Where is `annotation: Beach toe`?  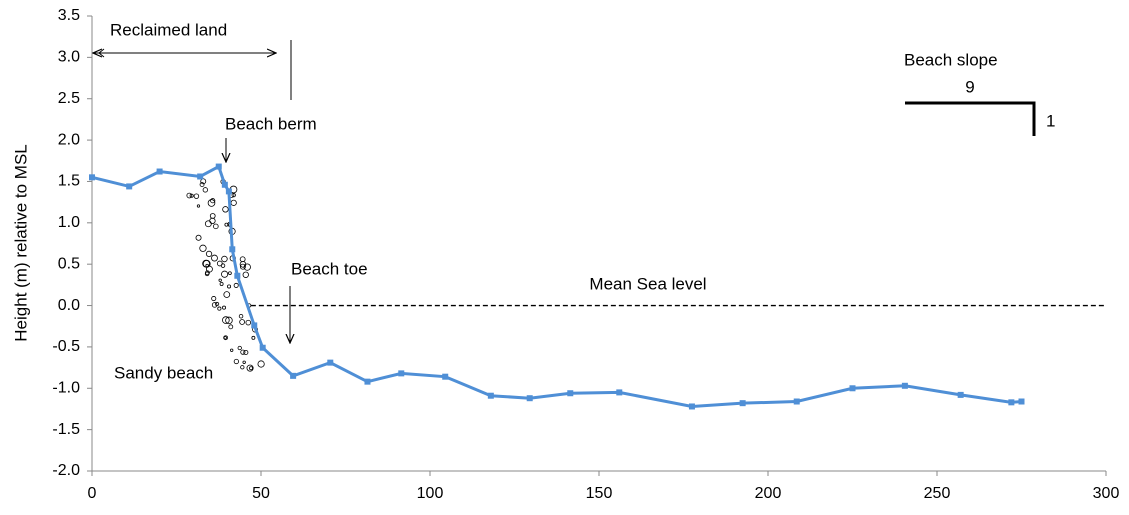 annotation: Beach toe is located at coordinates (329, 268).